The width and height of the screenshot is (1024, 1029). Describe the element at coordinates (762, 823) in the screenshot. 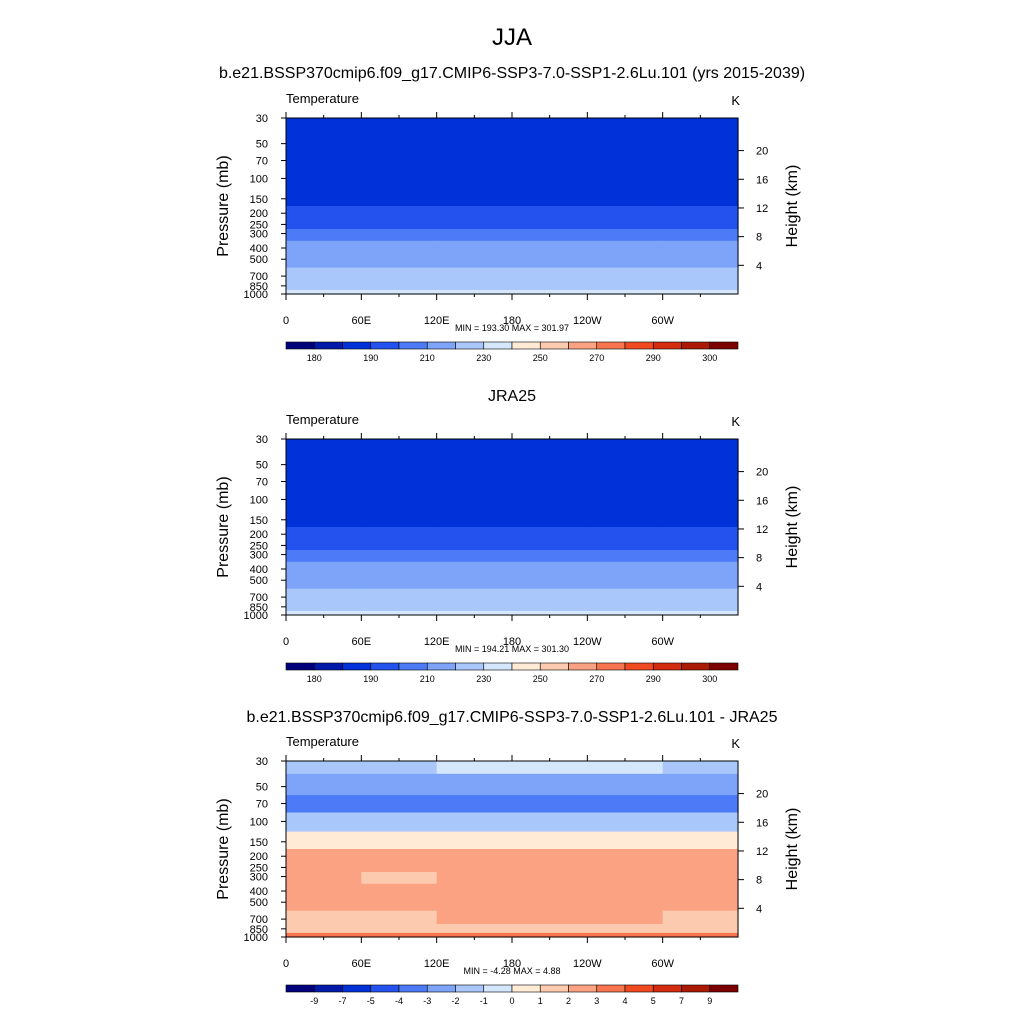

I see `height-tick-label: 16` at that location.